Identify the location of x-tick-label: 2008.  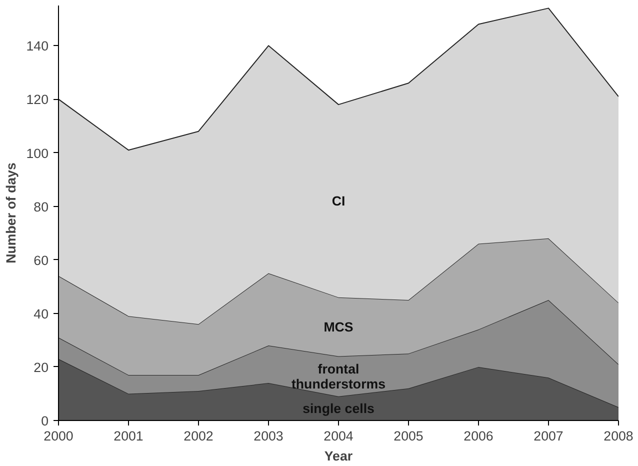
(619, 436).